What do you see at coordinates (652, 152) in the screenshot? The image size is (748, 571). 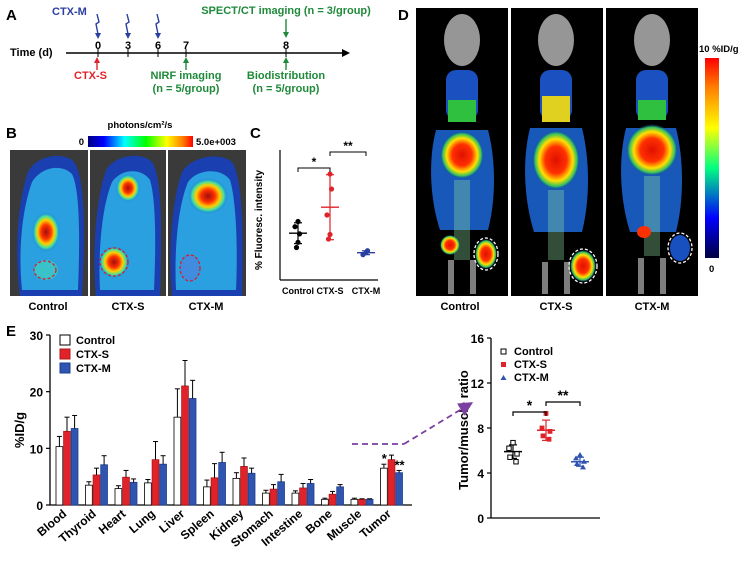 I see `spect-image-ctx-m` at bounding box center [652, 152].